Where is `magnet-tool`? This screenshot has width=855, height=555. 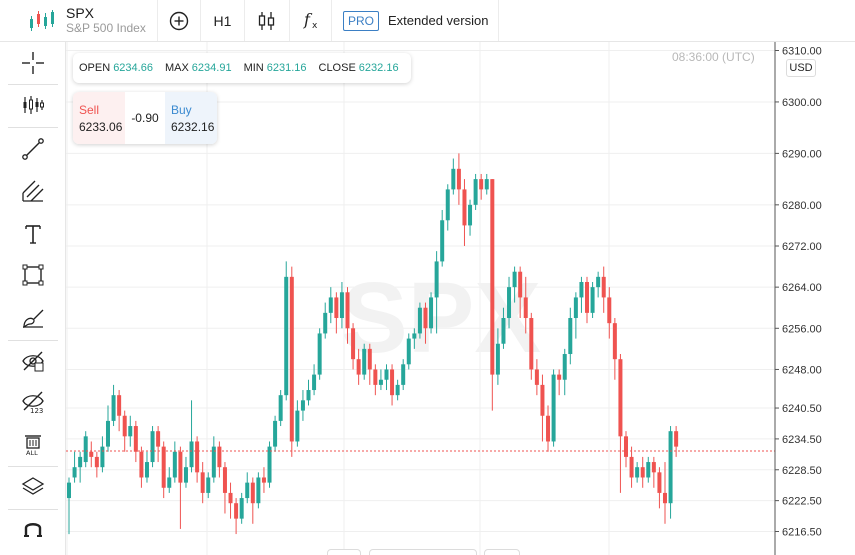 magnet-tool is located at coordinates (33, 530).